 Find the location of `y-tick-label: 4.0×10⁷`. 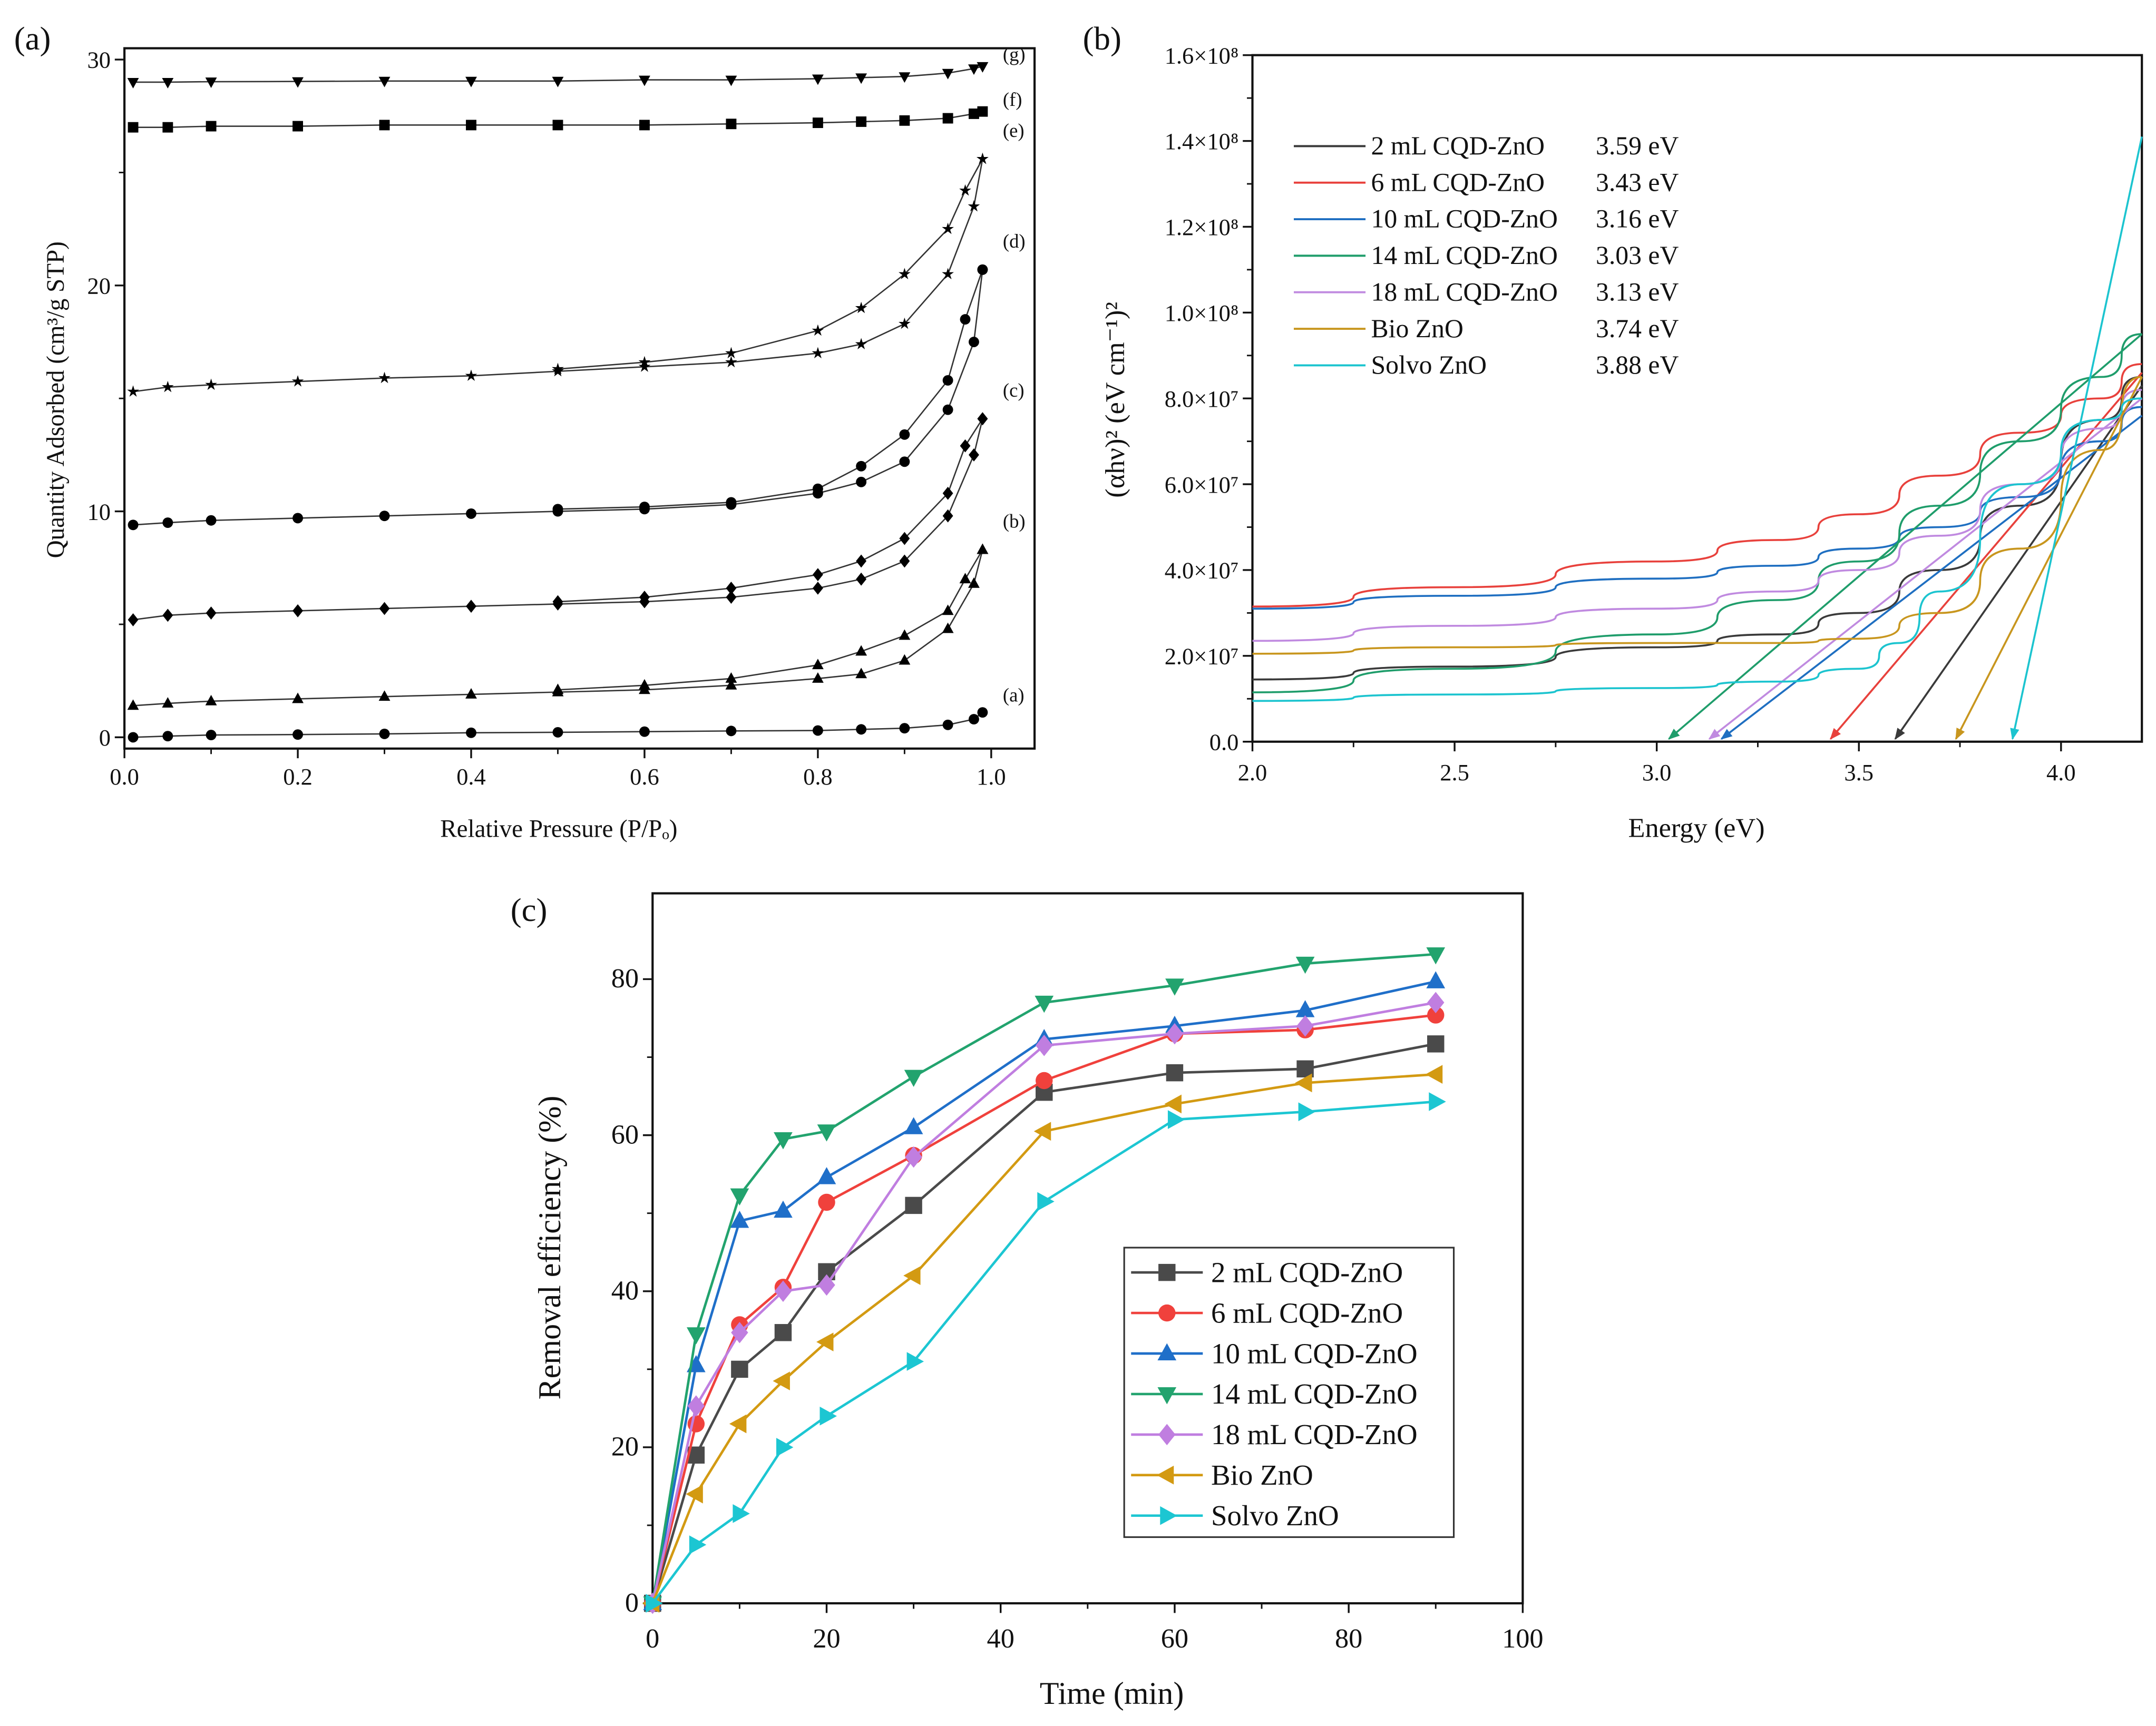

y-tick-label: 4.0×10⁷ is located at coordinates (1202, 570).